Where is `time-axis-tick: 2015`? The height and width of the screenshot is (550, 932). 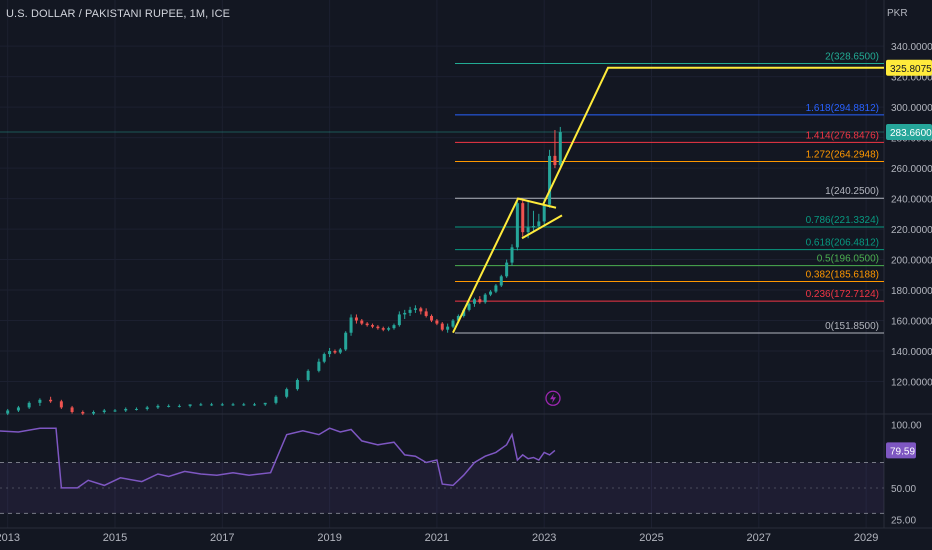
time-axis-tick: 2015 is located at coordinates (115, 538).